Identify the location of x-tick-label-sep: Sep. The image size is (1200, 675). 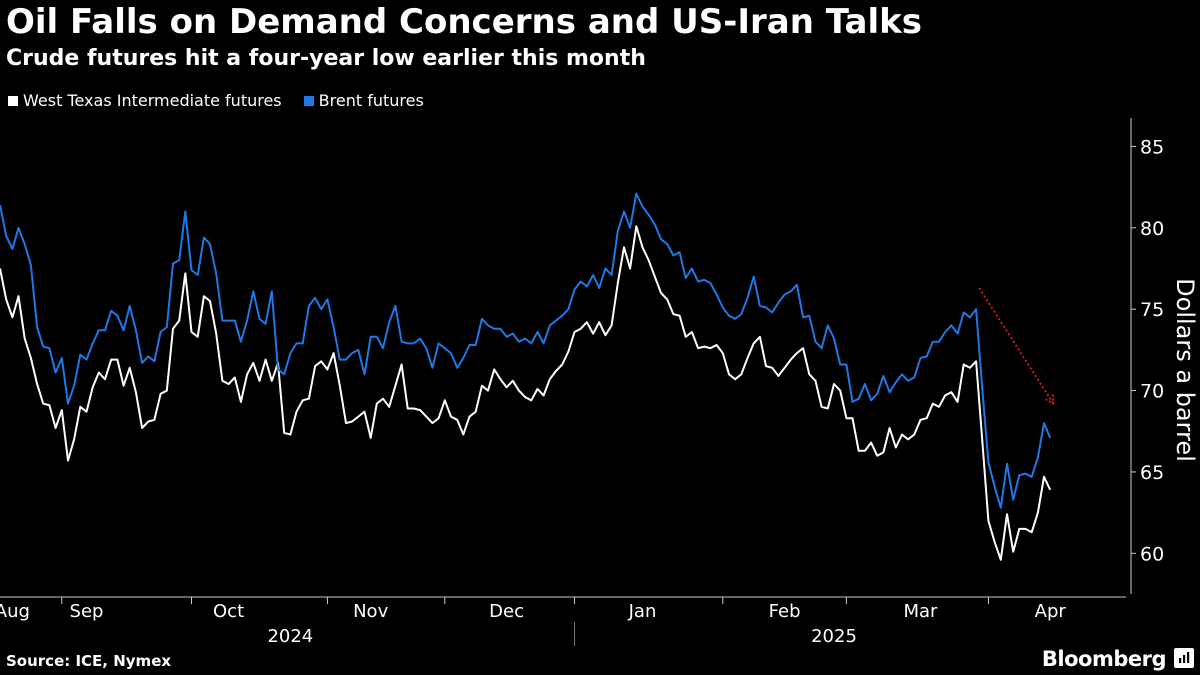
(87, 611).